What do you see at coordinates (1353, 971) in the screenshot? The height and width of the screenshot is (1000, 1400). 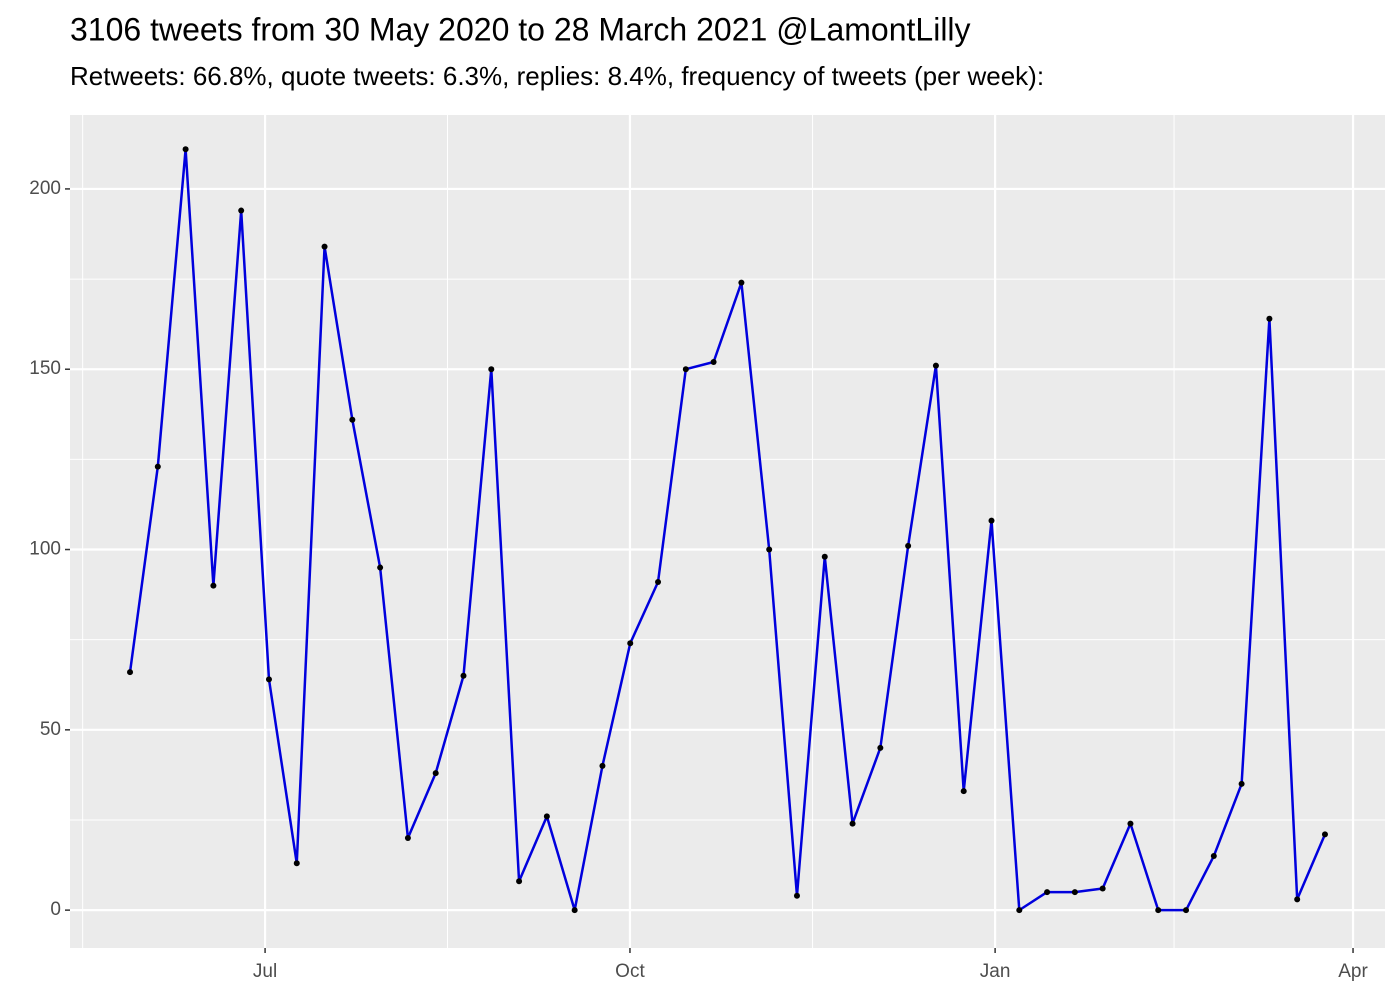 I see `x-tick-label: Apr` at bounding box center [1353, 971].